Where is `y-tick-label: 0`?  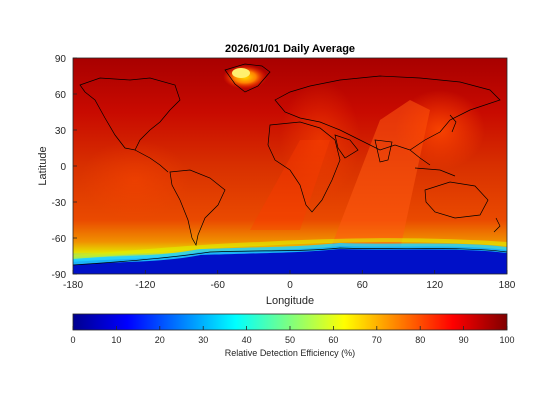 y-tick-label: 0 is located at coordinates (63, 167).